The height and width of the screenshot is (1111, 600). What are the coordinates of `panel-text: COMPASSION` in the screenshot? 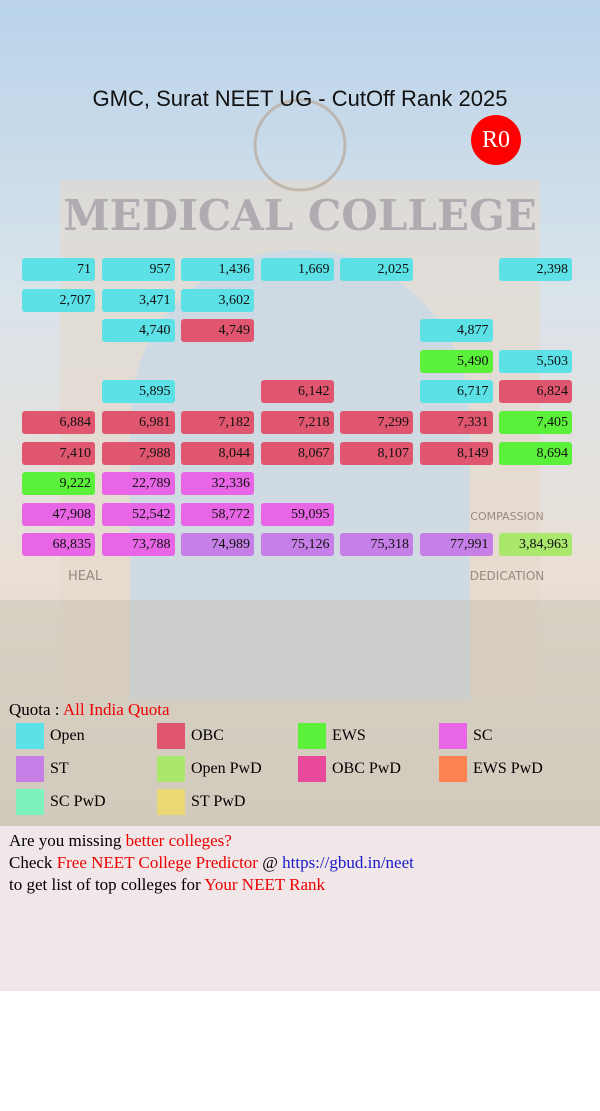 It's located at (506, 516).